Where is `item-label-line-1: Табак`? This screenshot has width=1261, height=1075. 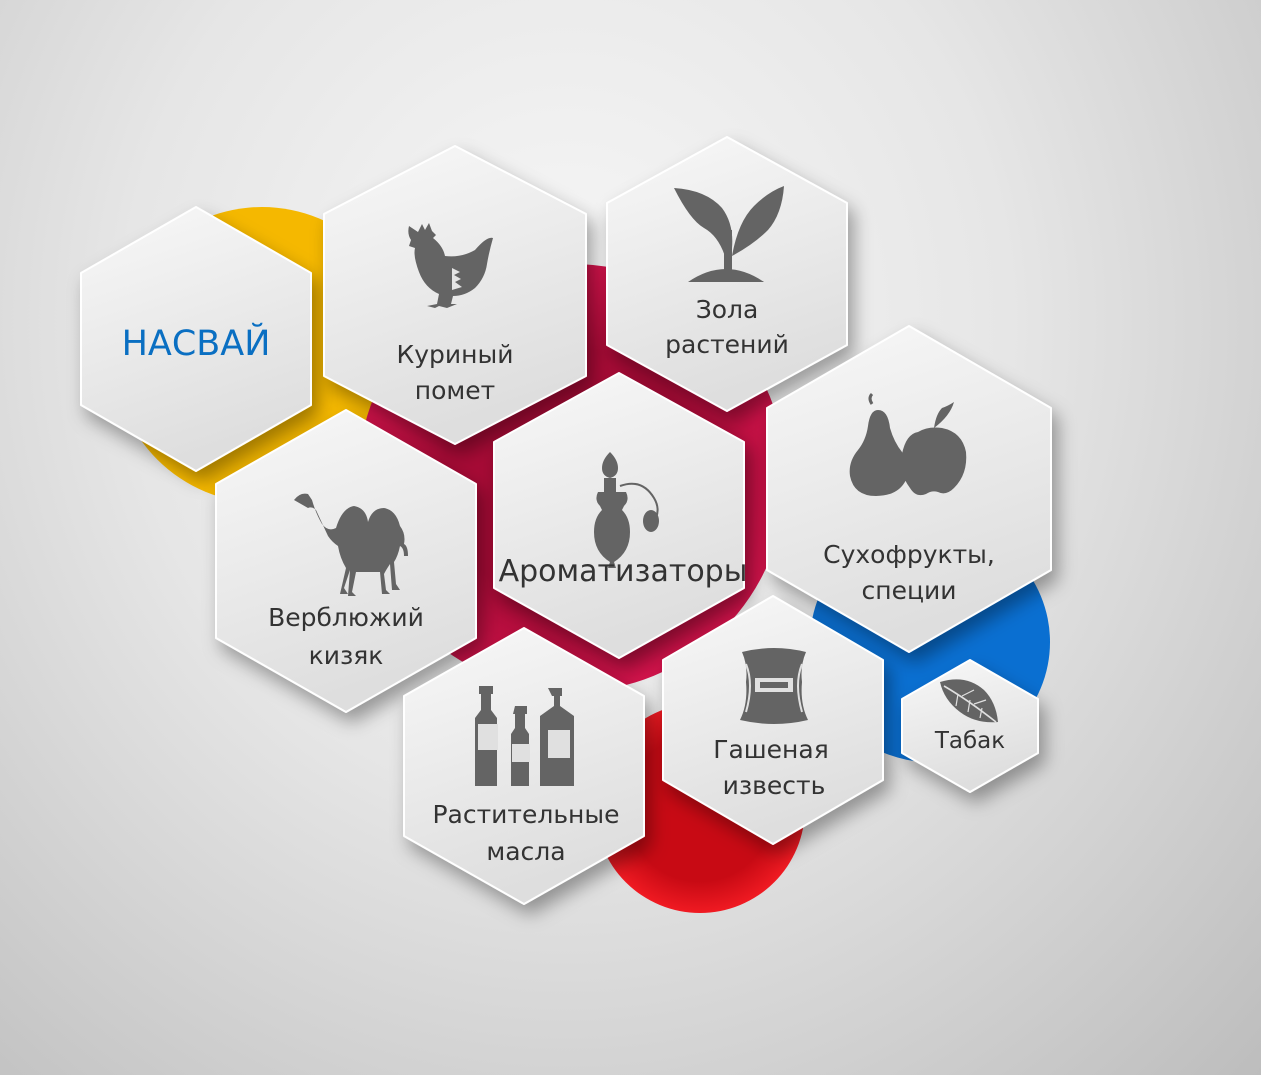
item-label-line-1: Табак is located at coordinates (969, 741).